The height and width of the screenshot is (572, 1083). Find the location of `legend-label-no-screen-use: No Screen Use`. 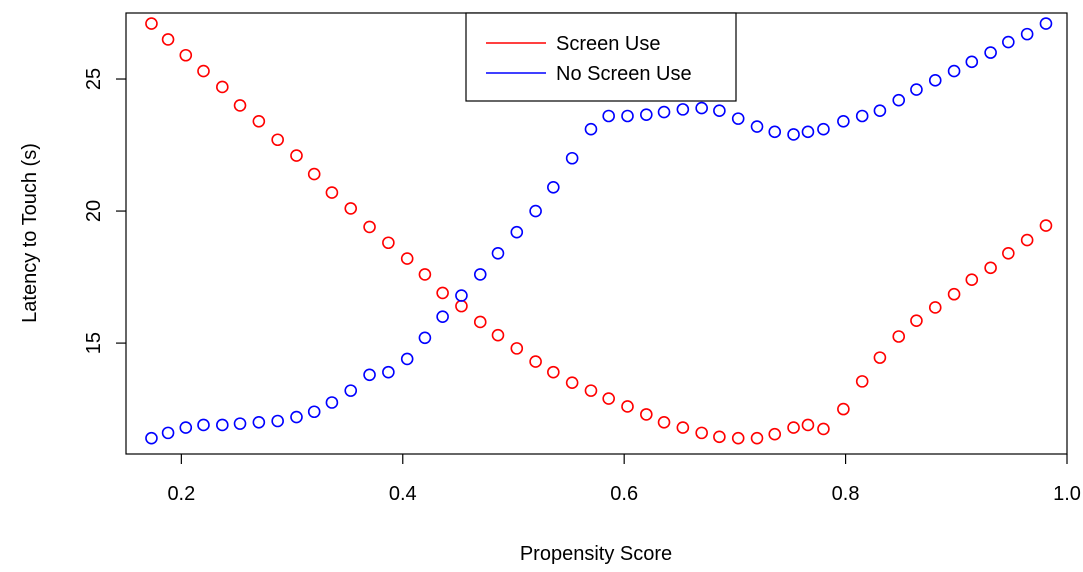

legend-label-no-screen-use: No Screen Use is located at coordinates (624, 74).